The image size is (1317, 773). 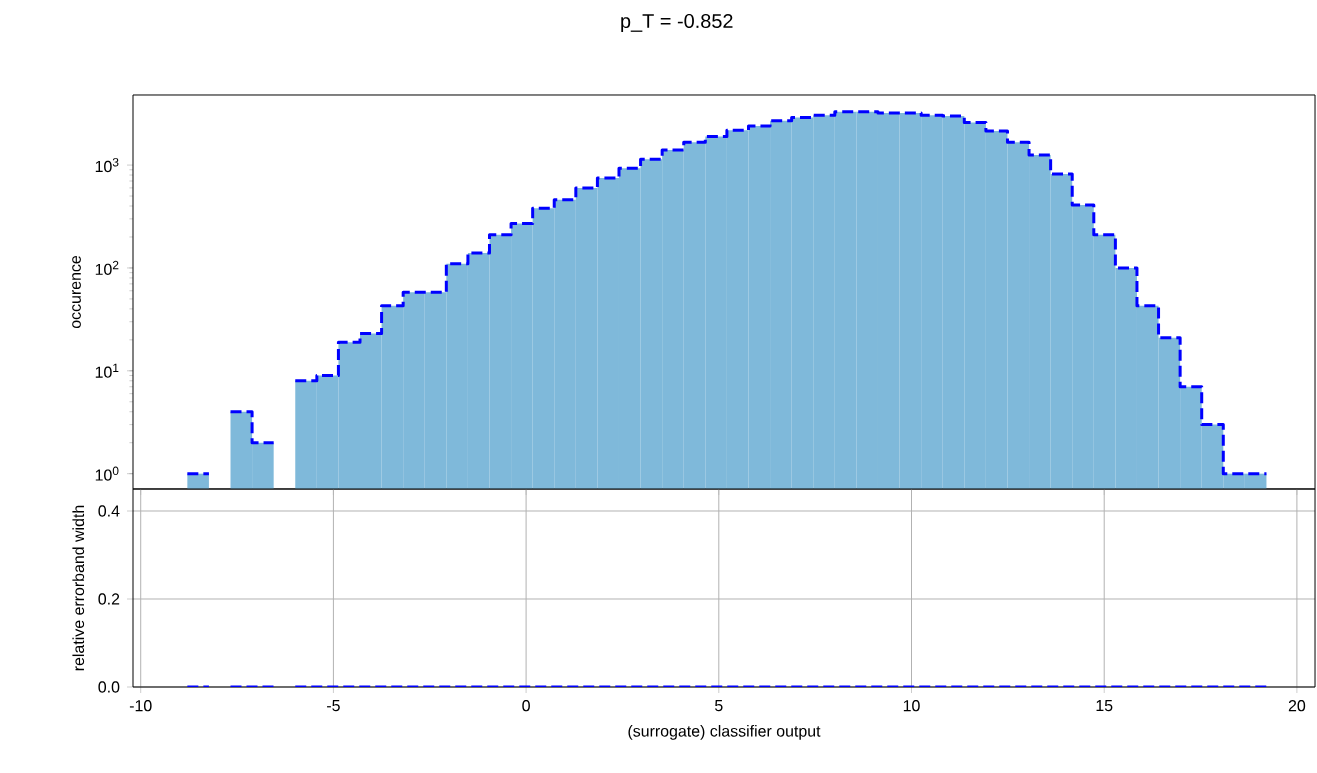 What do you see at coordinates (333, 706) in the screenshot?
I see `x-tick-label: -5` at bounding box center [333, 706].